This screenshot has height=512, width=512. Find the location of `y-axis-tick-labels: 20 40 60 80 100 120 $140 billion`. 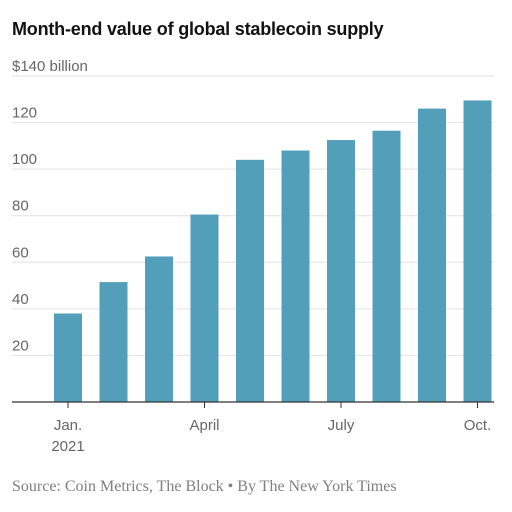

y-axis-tick-labels: 20 40 60 80 100 120 $140 billion is located at coordinates (50, 206).